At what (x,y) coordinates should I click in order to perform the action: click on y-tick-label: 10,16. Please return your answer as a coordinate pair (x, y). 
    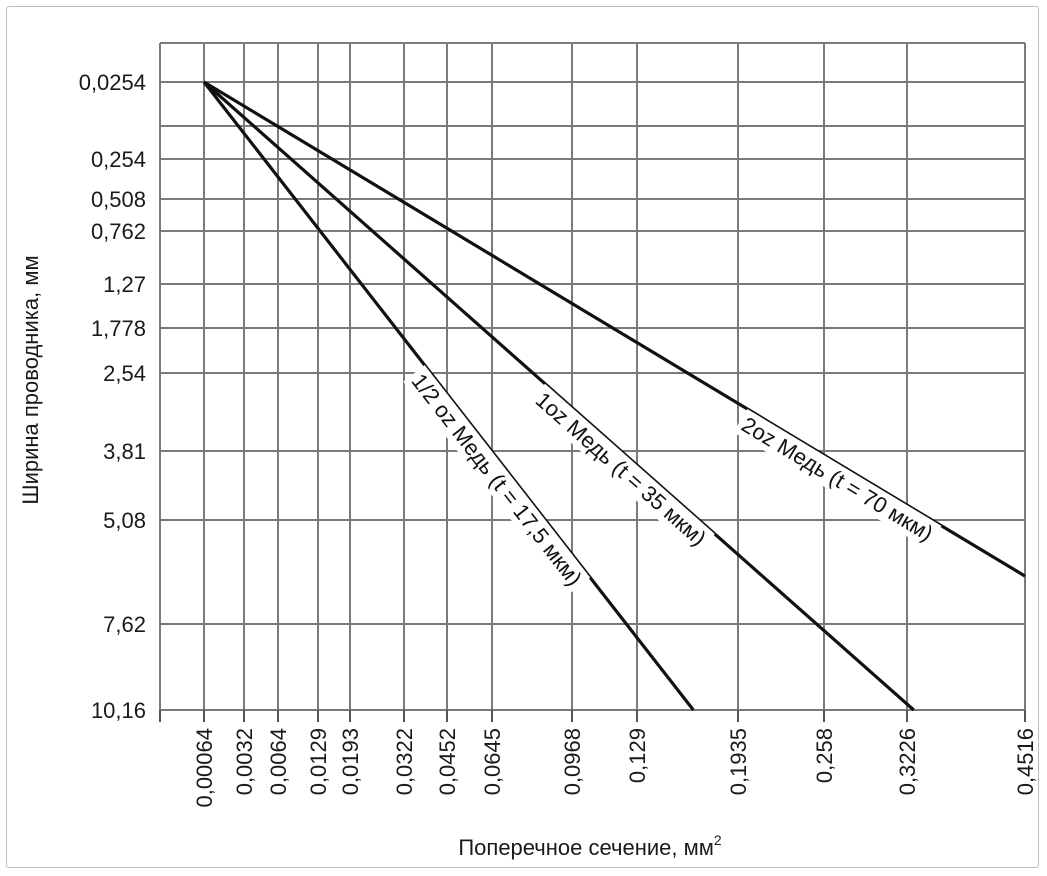
    Looking at the image, I should click on (118, 710).